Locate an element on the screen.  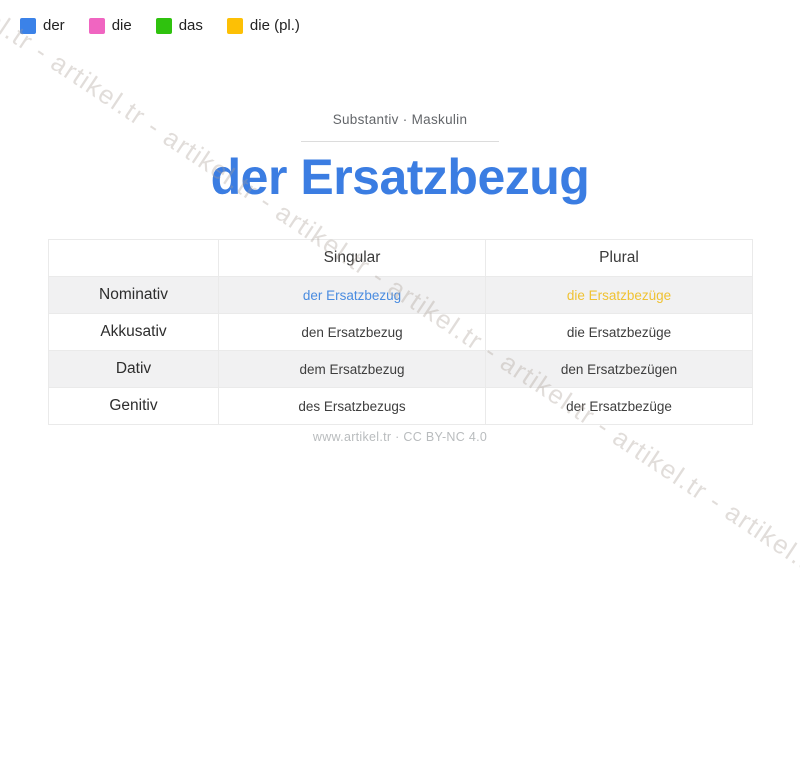
legend-label-die-plural: die (pl.) is located at coordinates (274, 25).